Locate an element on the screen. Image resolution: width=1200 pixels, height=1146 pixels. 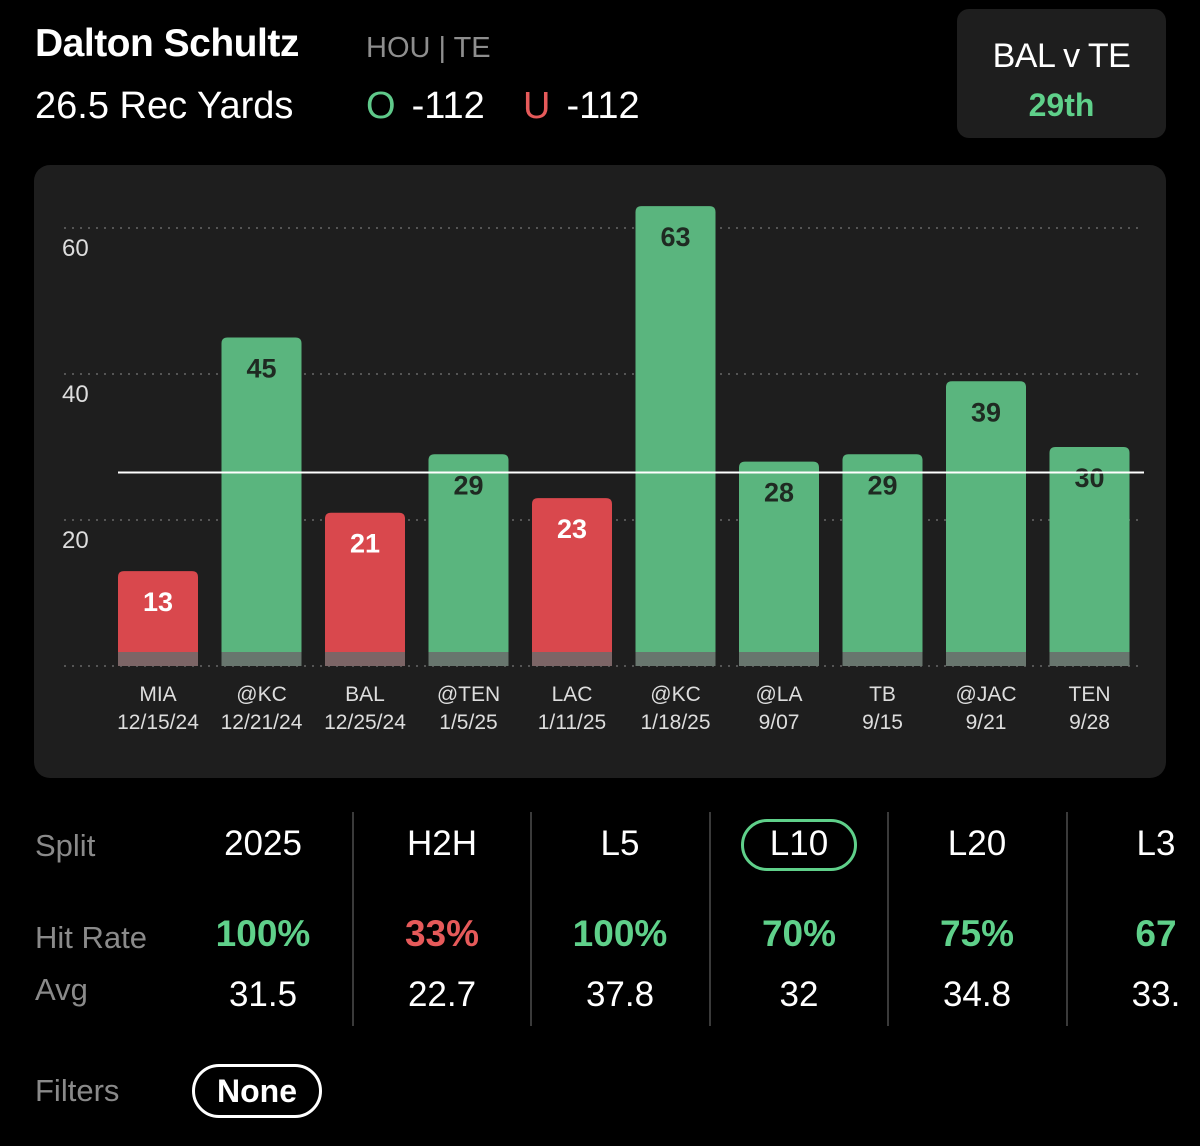
under-label: U is located at coordinates (537, 106).